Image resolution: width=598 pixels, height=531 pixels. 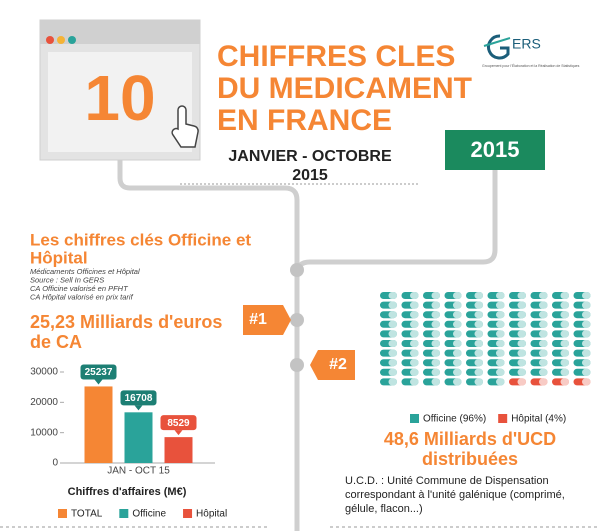 What do you see at coordinates (495, 150) in the screenshot?
I see `year-box` at bounding box center [495, 150].